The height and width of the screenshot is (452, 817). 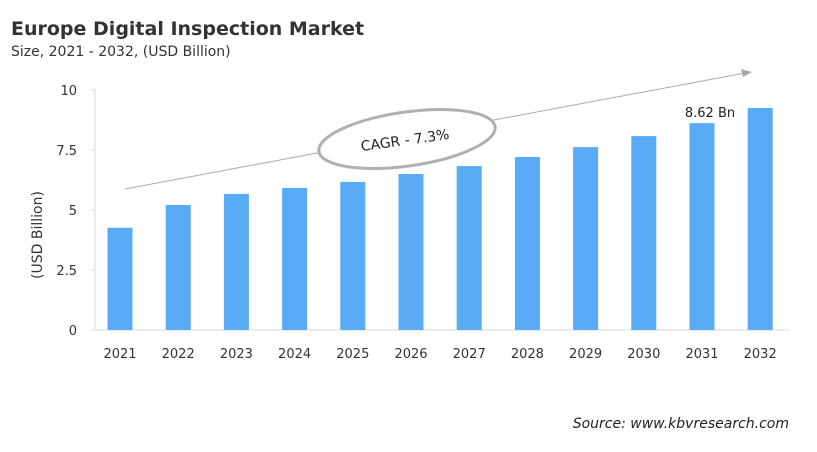 I want to click on y-axis-label: (USD Billion), so click(x=38, y=235).